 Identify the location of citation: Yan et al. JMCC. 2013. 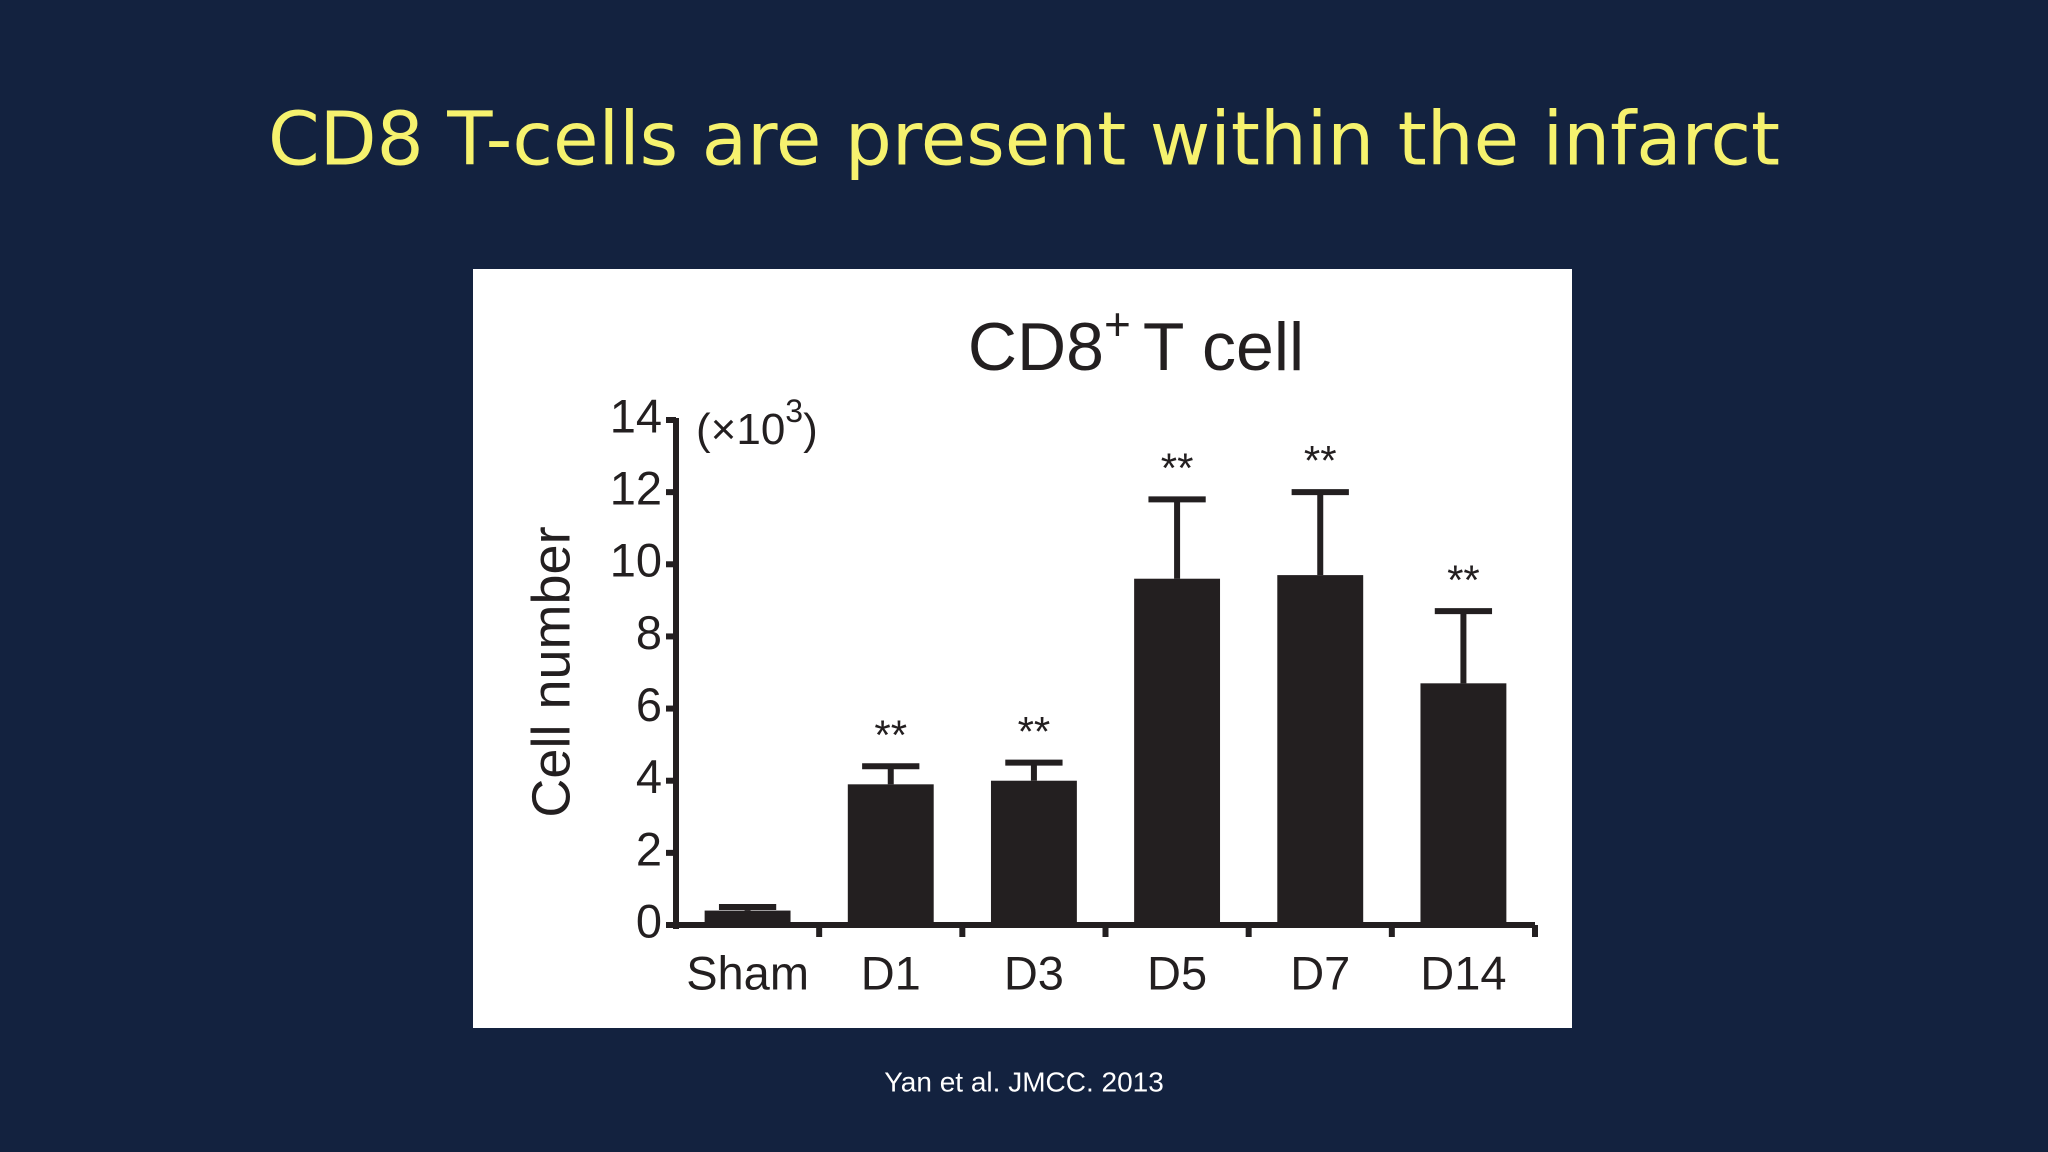
(1024, 1081).